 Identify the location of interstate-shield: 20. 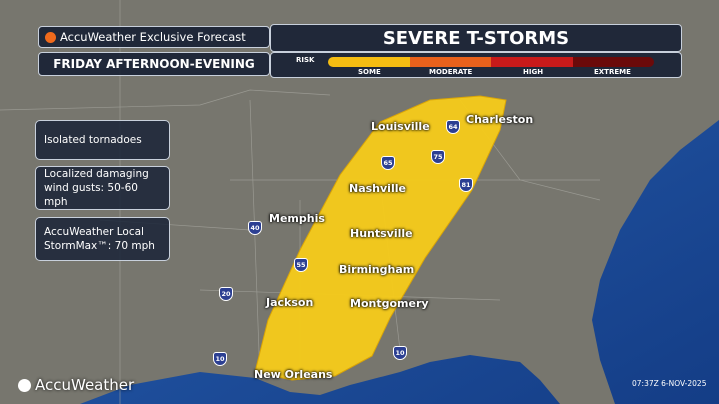
(226, 294).